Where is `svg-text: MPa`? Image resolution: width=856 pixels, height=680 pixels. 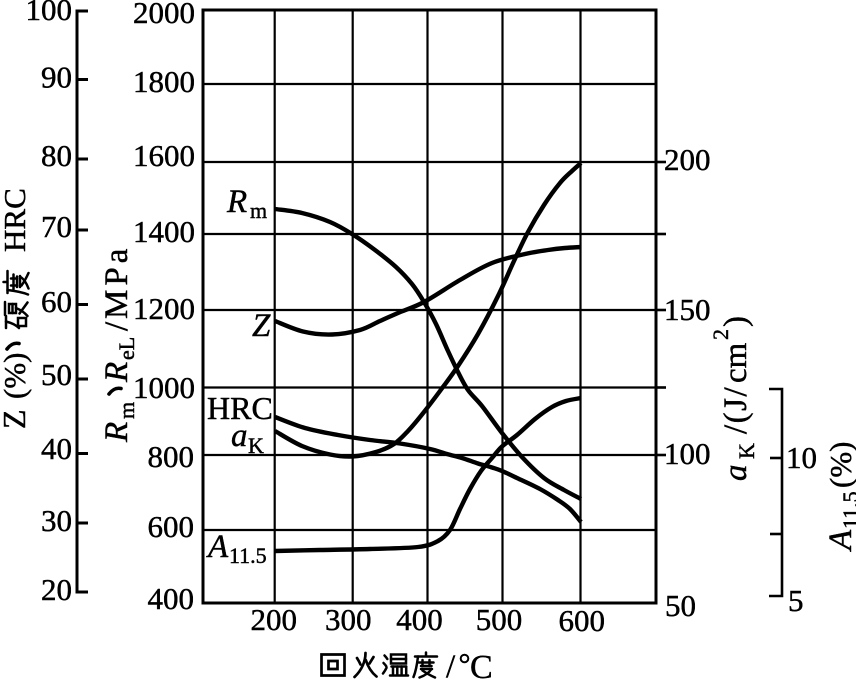 svg-text: MPa is located at coordinates (117, 282).